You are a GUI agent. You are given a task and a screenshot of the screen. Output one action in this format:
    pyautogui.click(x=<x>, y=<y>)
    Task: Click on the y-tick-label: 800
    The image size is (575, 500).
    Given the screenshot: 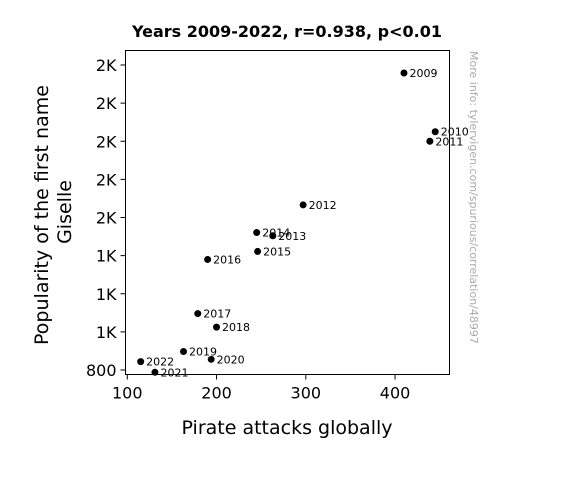 What is the action you would take?
    pyautogui.click(x=101, y=370)
    